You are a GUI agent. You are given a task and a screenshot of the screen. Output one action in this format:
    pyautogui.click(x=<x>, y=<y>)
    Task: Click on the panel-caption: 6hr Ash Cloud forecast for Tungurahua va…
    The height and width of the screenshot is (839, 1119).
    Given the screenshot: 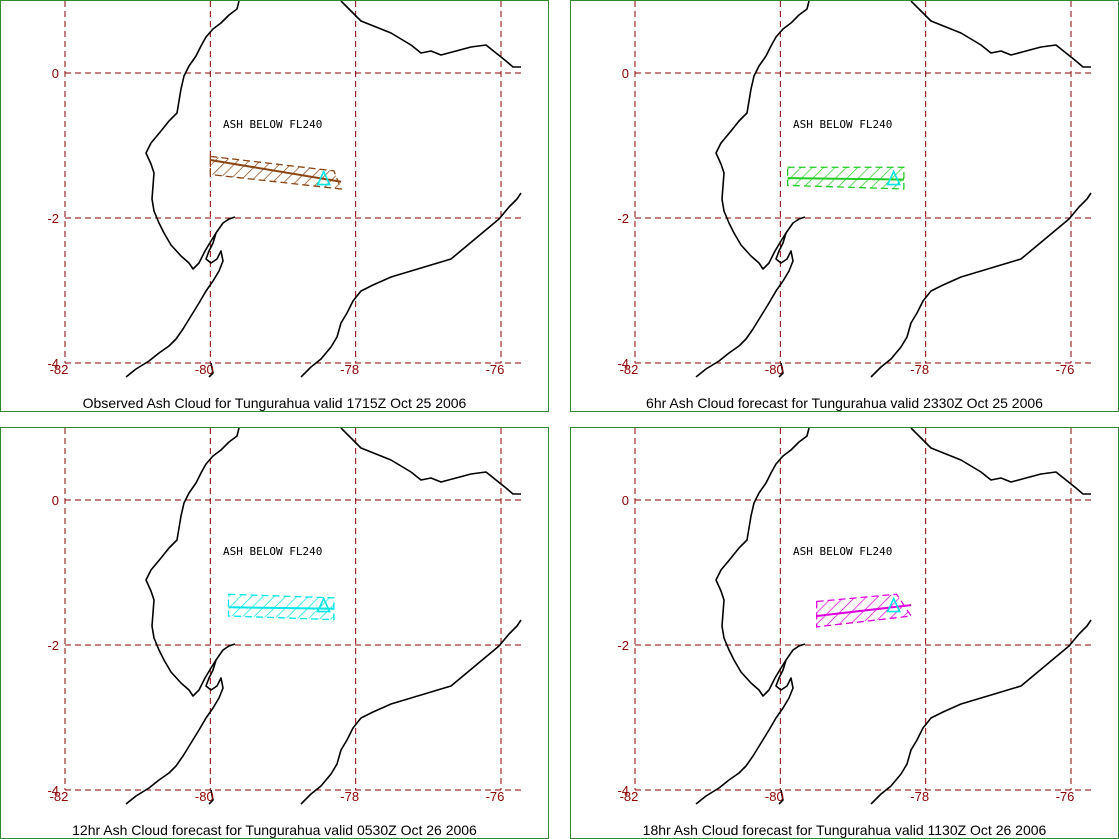 What is the action you would take?
    pyautogui.click(x=844, y=403)
    